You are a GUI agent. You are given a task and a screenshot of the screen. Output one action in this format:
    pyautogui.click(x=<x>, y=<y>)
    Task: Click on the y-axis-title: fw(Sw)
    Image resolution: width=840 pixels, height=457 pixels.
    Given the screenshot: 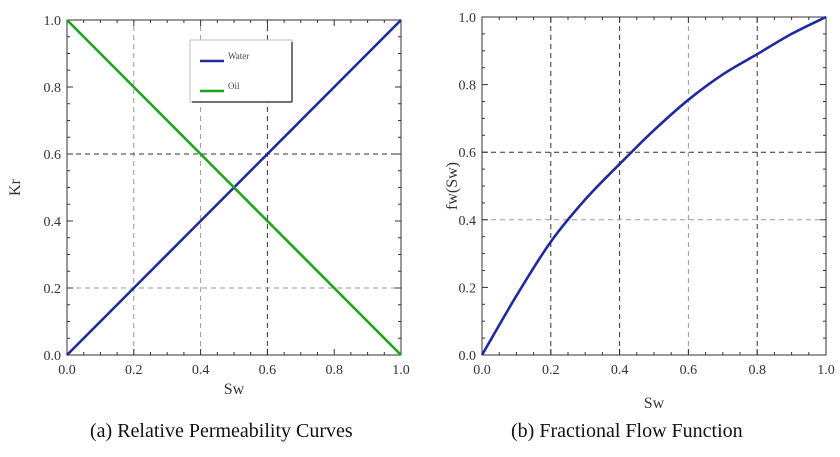 What is the action you would take?
    pyautogui.click(x=452, y=186)
    